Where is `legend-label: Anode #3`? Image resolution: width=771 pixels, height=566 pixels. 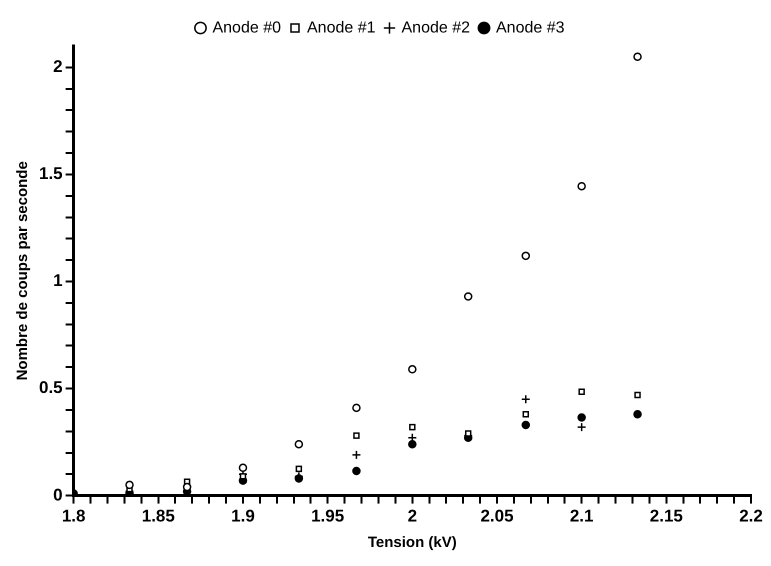
legend-label: Anode #3 is located at coordinates (530, 27).